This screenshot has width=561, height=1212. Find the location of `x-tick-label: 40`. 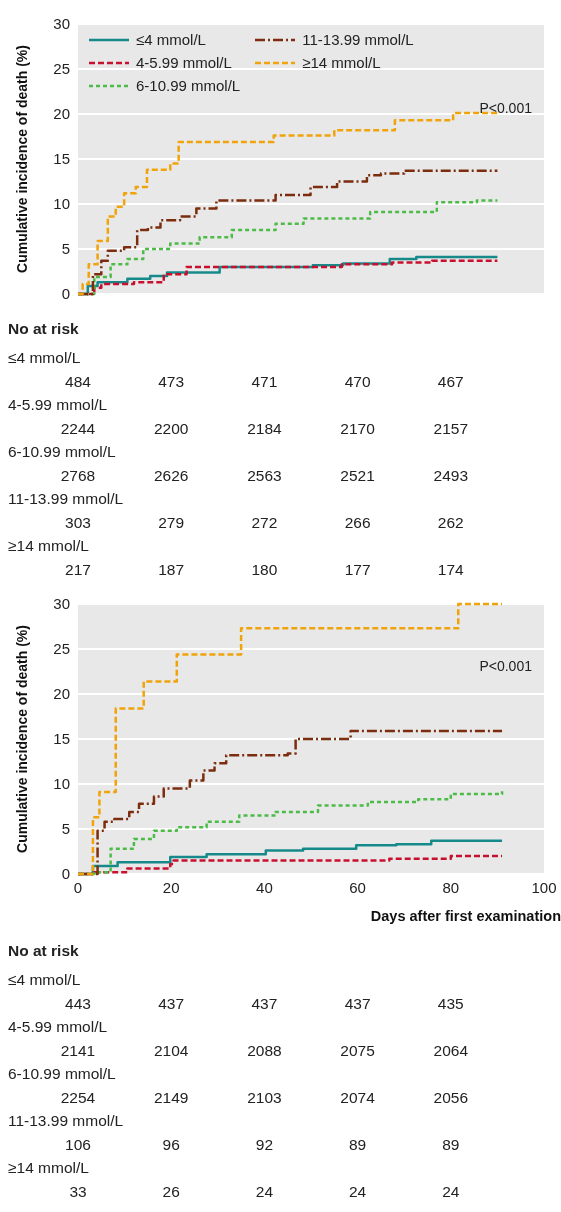

x-tick-label: 40 is located at coordinates (264, 887).